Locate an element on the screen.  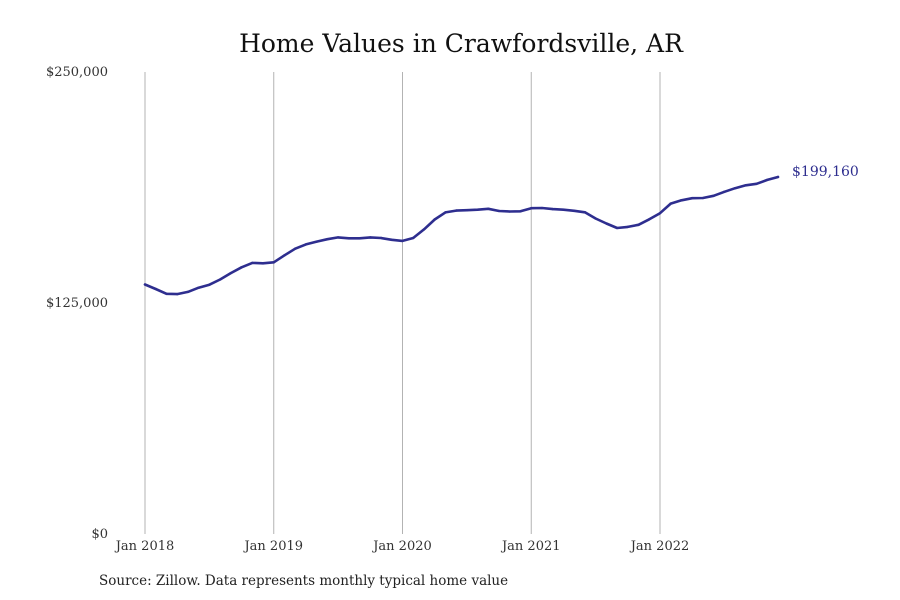
end-value-label: $199,160 is located at coordinates (825, 172).